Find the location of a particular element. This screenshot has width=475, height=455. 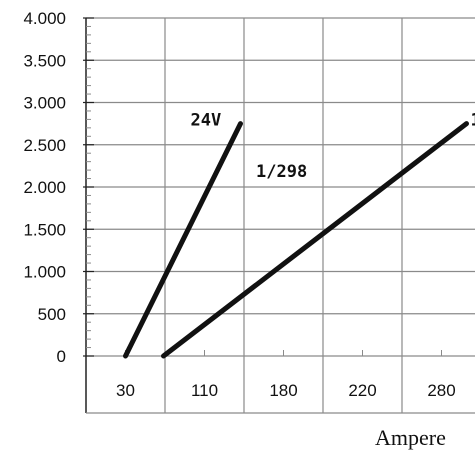

y-tick-label: 0 is located at coordinates (61, 356).